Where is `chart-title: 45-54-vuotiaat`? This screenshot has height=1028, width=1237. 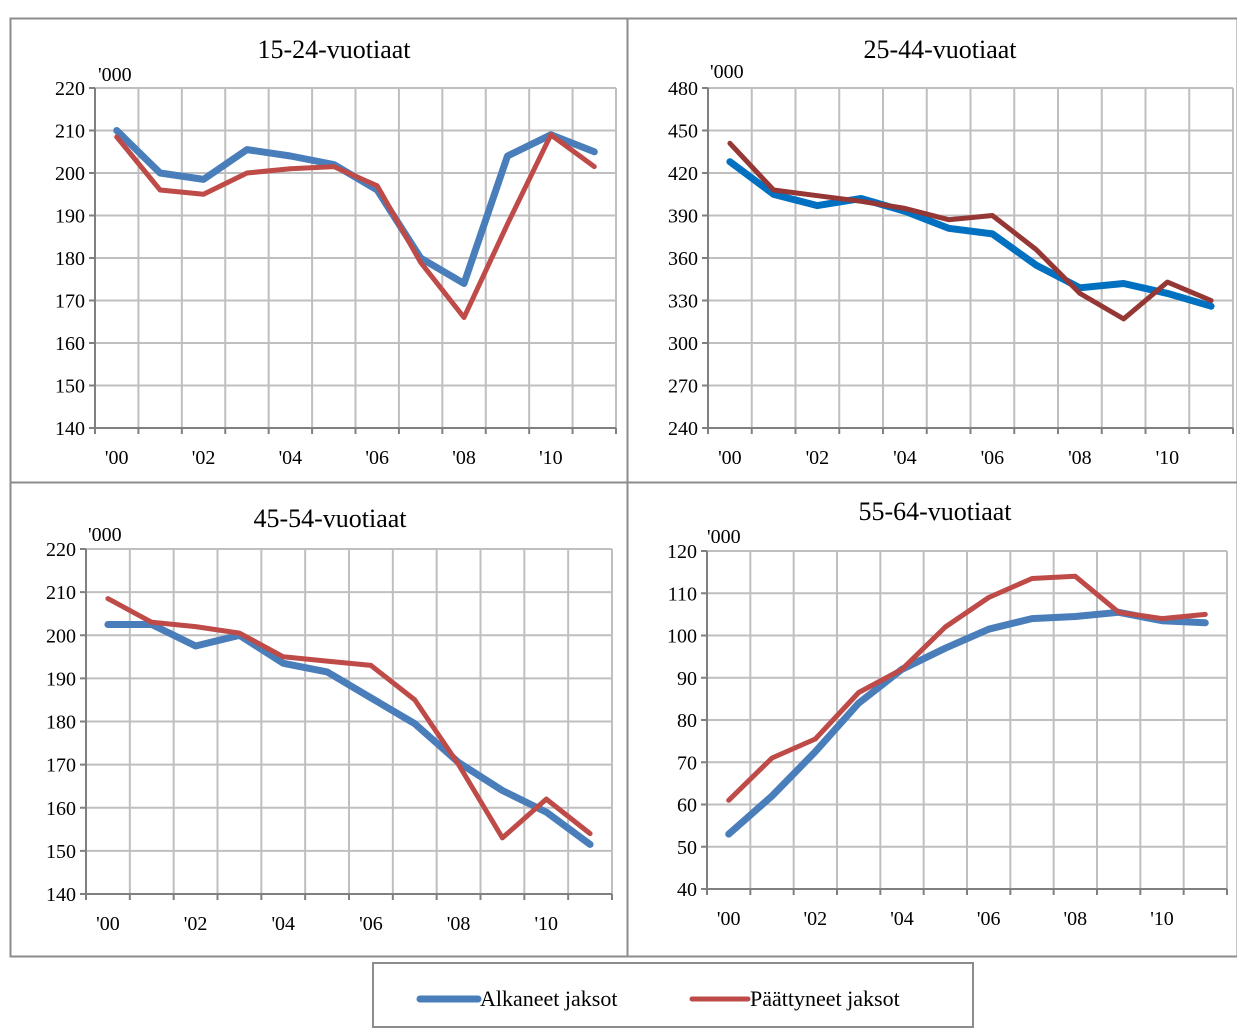 chart-title: 45-54-vuotiaat is located at coordinates (330, 518).